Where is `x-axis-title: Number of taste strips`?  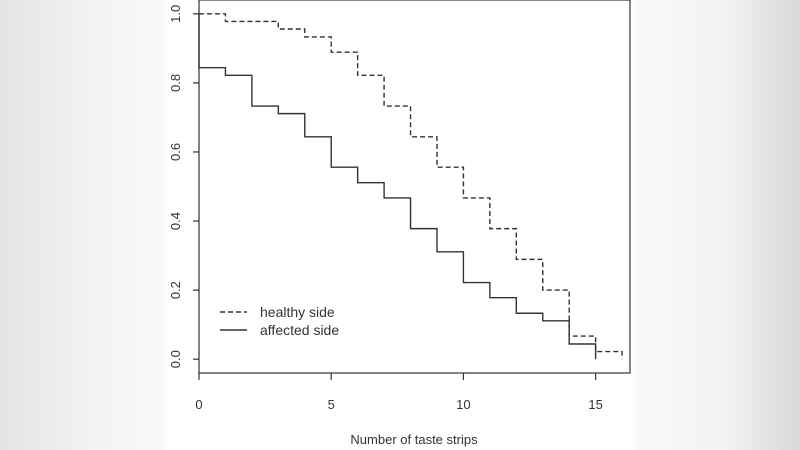 x-axis-title: Number of taste strips is located at coordinates (414, 439).